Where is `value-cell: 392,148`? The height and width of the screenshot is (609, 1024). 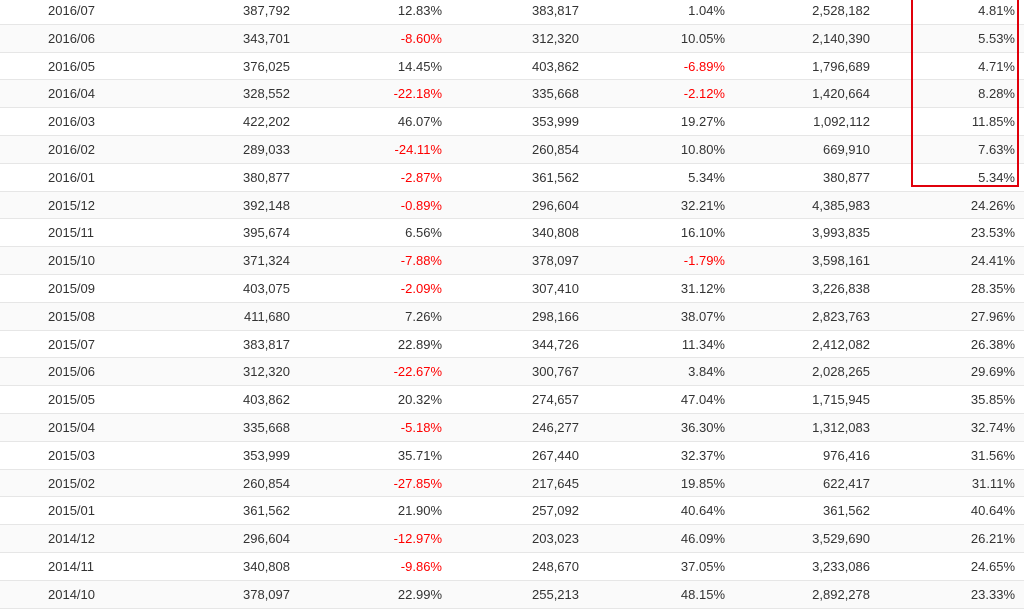 value-cell: 392,148 is located at coordinates (266, 205).